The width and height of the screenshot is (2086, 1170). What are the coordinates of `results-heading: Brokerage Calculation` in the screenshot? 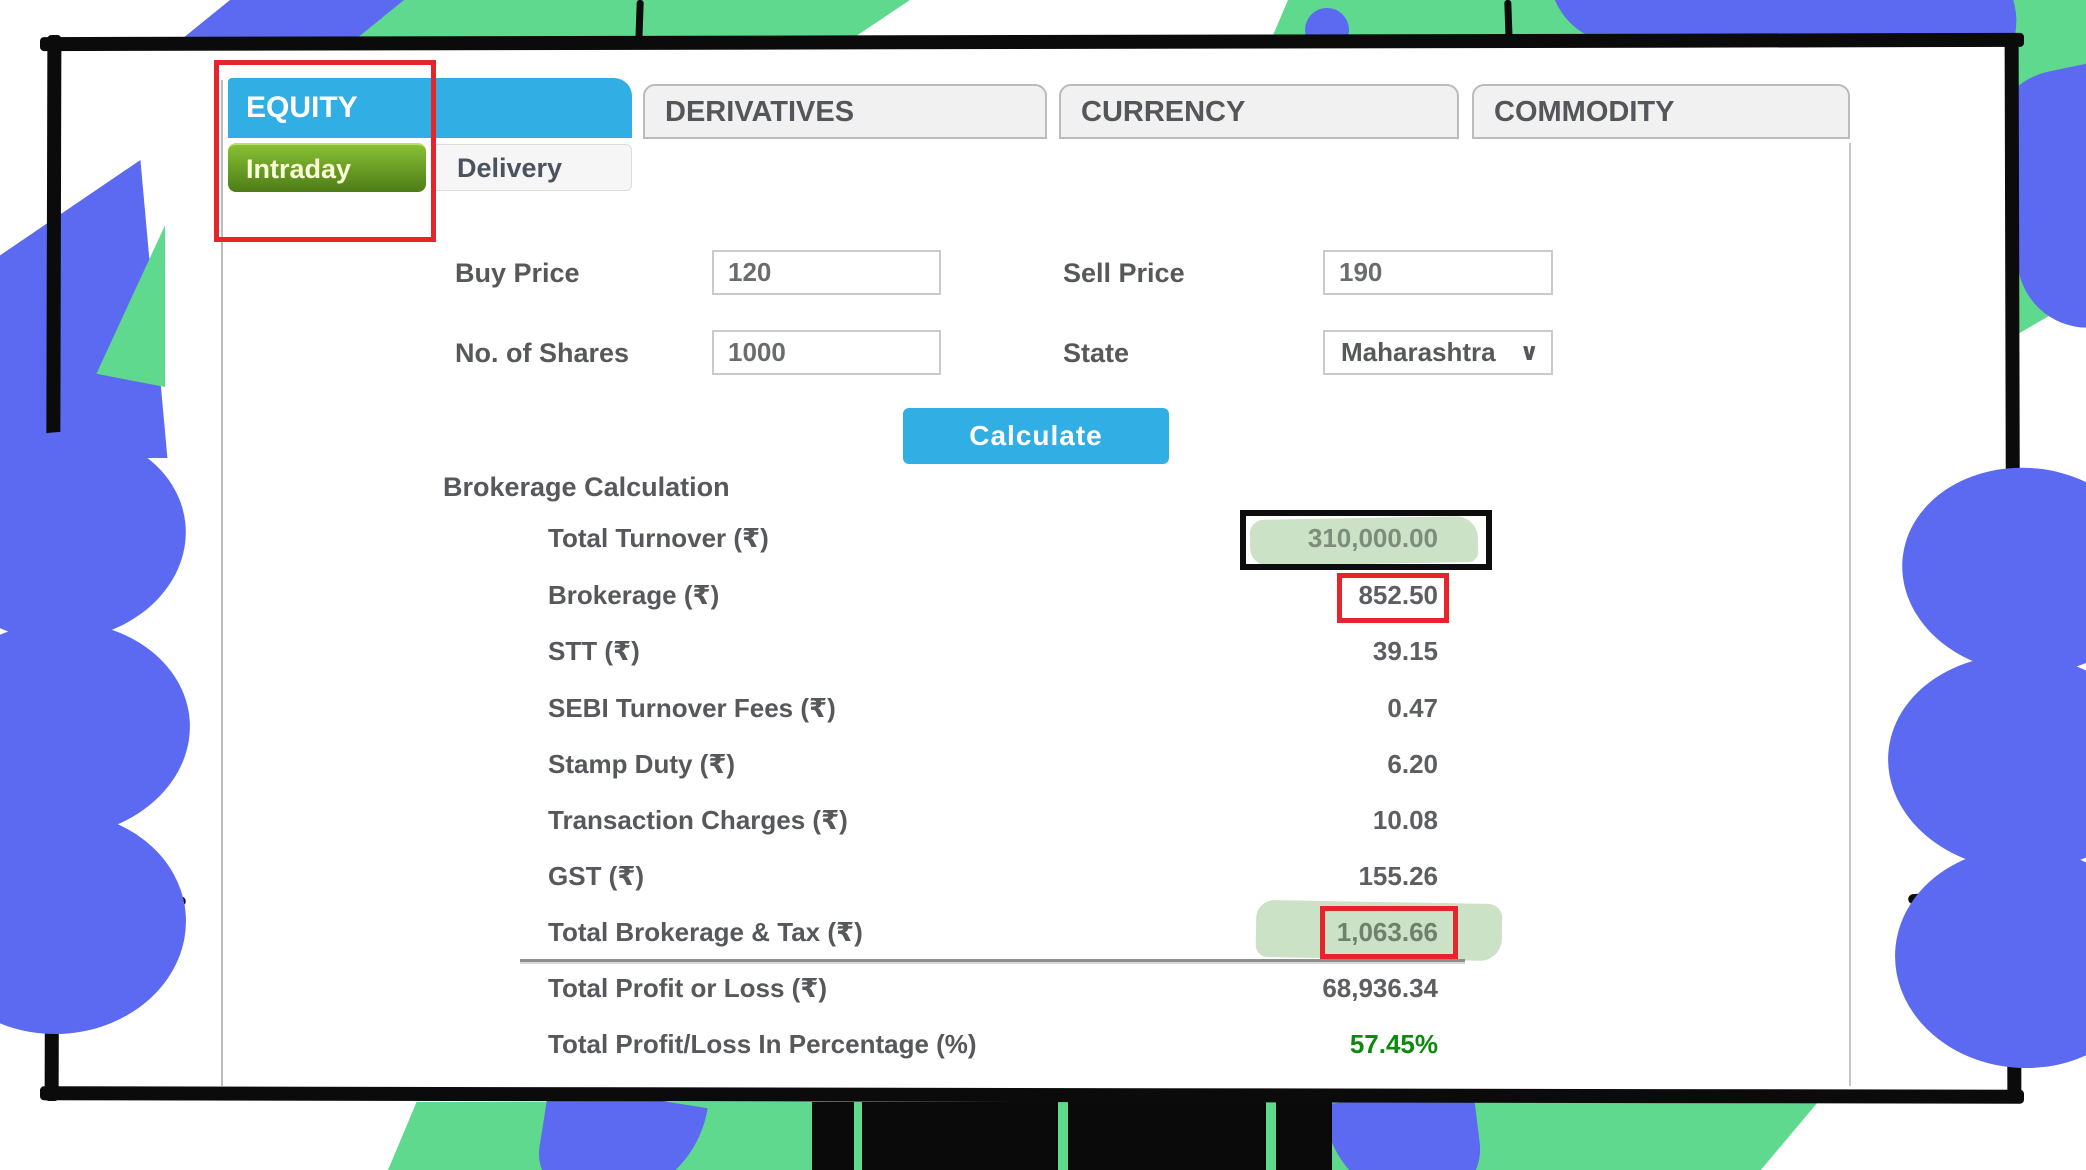 It's located at (586, 487).